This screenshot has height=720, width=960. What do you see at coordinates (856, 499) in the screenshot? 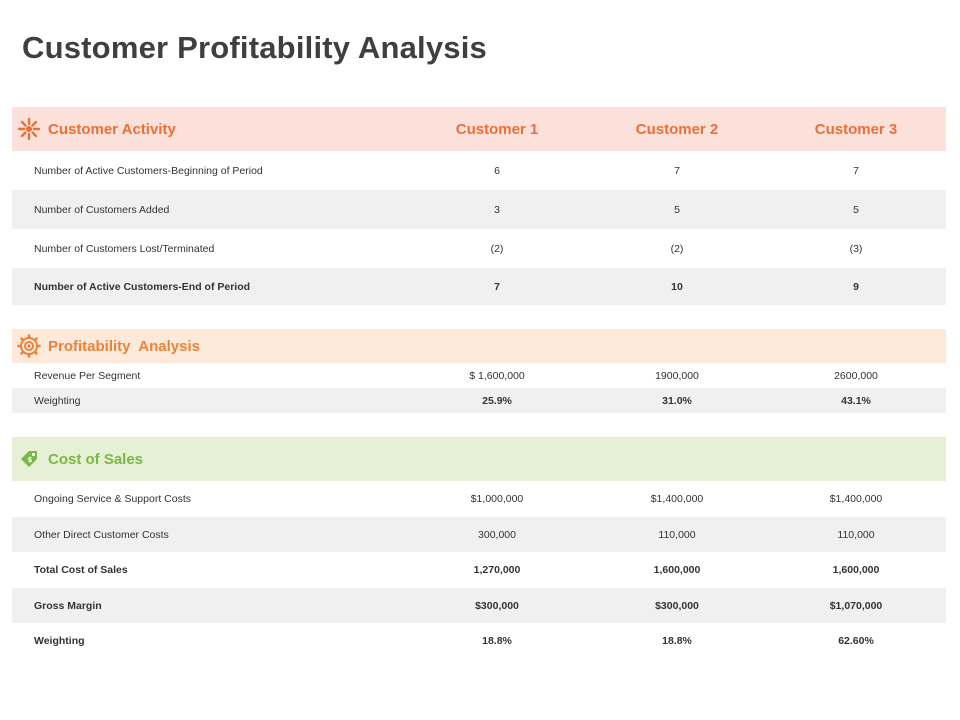
I see `cell-customer-3: $1,400,000` at bounding box center [856, 499].